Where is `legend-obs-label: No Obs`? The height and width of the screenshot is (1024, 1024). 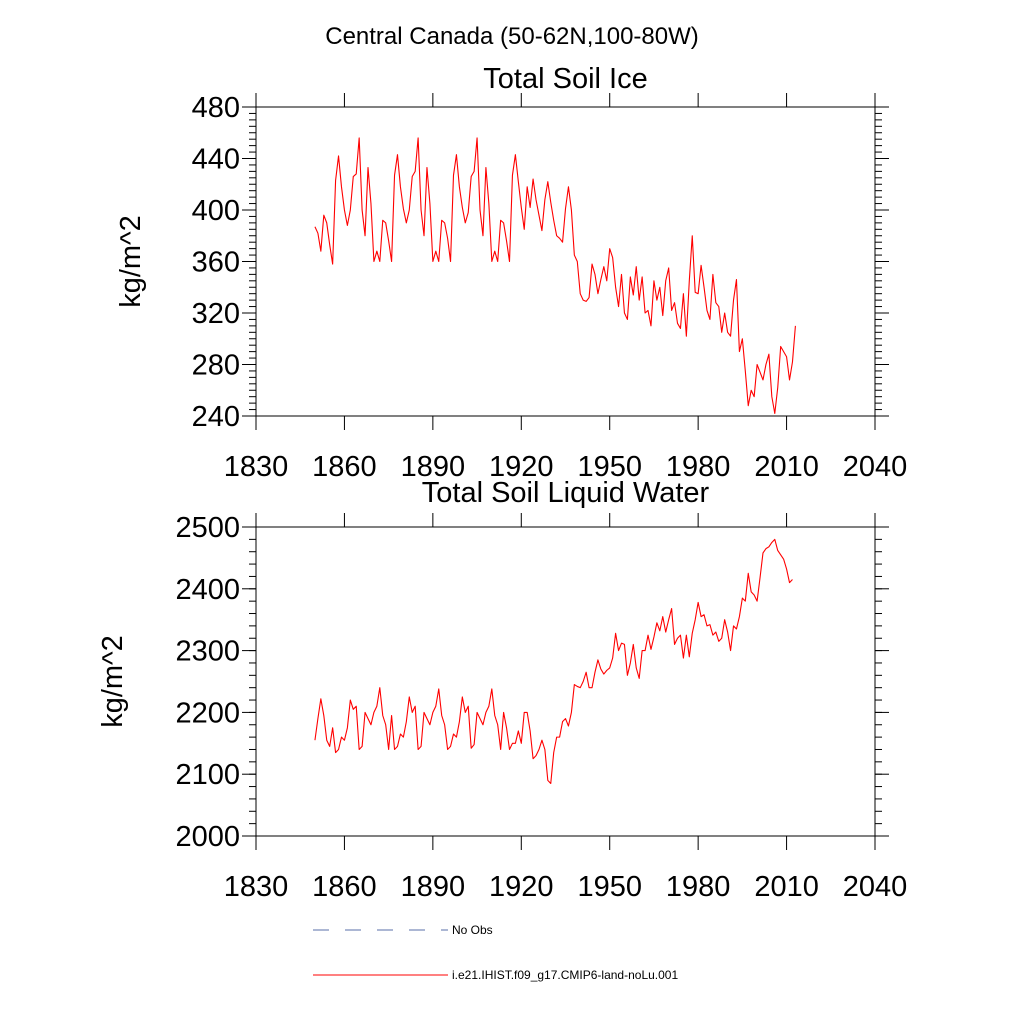 legend-obs-label: No Obs is located at coordinates (472, 930).